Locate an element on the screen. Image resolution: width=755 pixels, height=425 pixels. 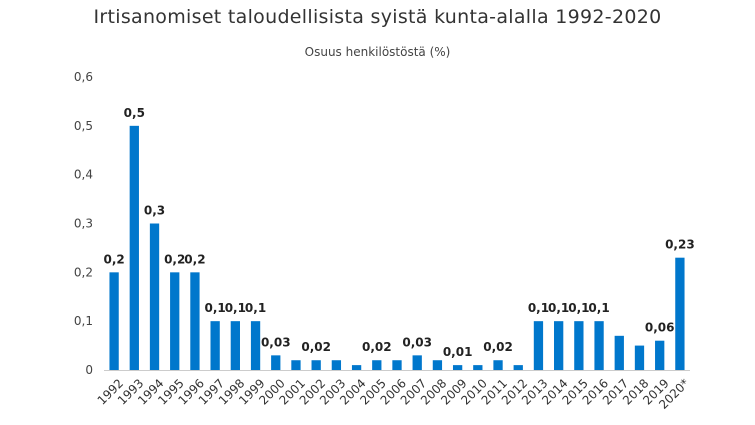
data-label: 0,23 is located at coordinates (680, 245).